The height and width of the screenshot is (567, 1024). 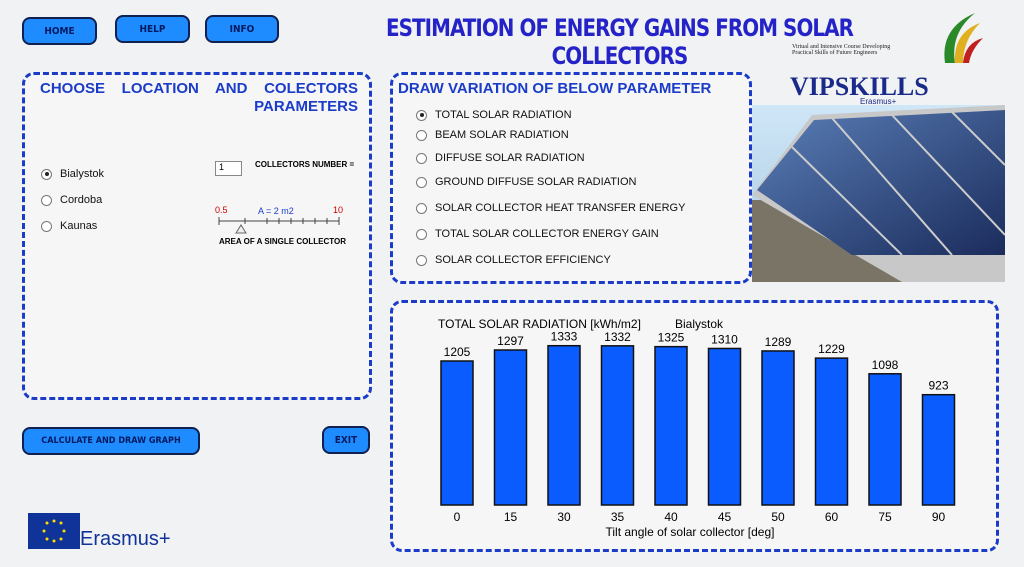 What do you see at coordinates (79, 226) in the screenshot?
I see `radio-label: Kaunas` at bounding box center [79, 226].